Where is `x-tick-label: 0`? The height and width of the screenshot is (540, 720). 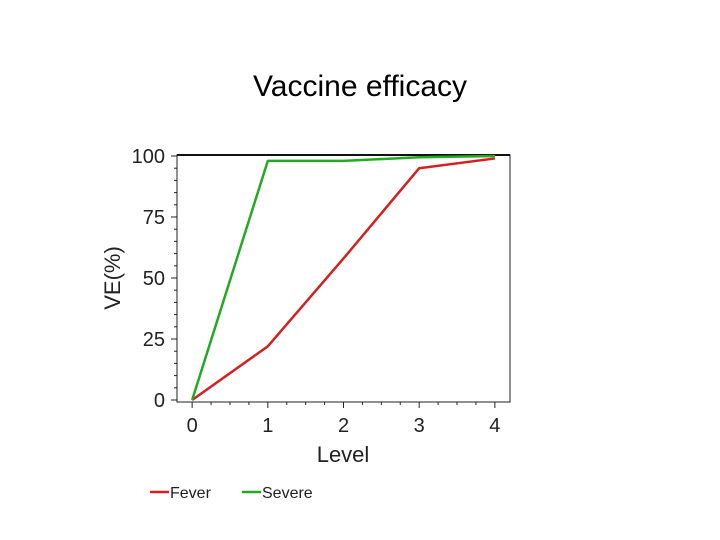 x-tick-label: 0 is located at coordinates (192, 426).